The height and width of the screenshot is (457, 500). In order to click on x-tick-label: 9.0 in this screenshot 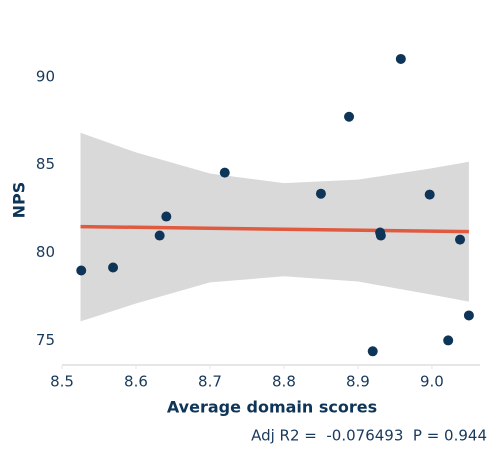, I will do `click(432, 382)`.